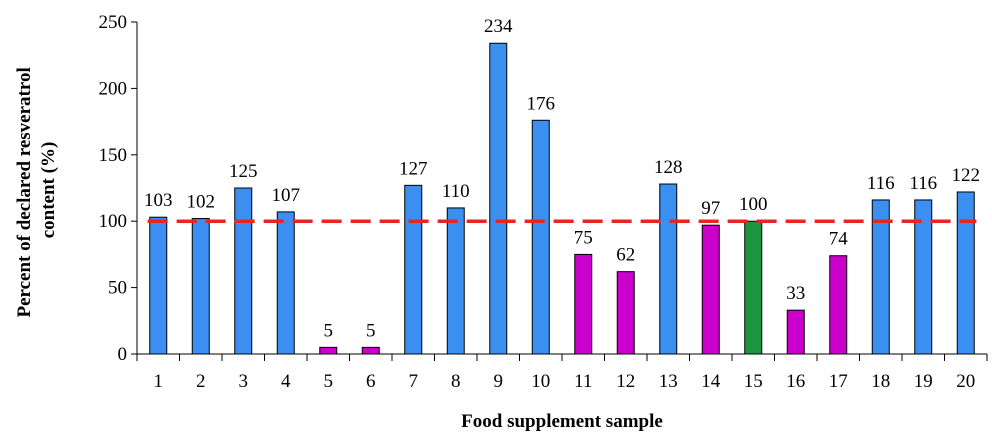  What do you see at coordinates (668, 381) in the screenshot?
I see `x-tick-label: 13` at bounding box center [668, 381].